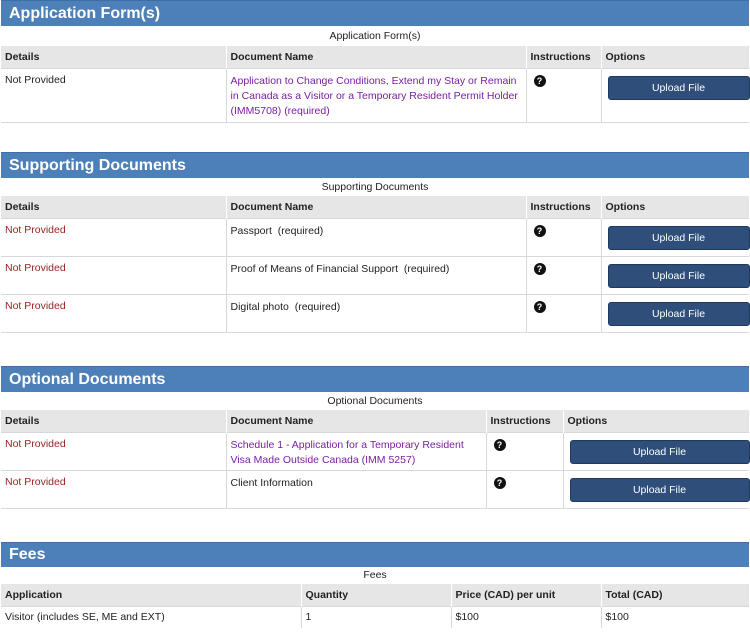  I want to click on table-caption: Optional Documents, so click(375, 401).